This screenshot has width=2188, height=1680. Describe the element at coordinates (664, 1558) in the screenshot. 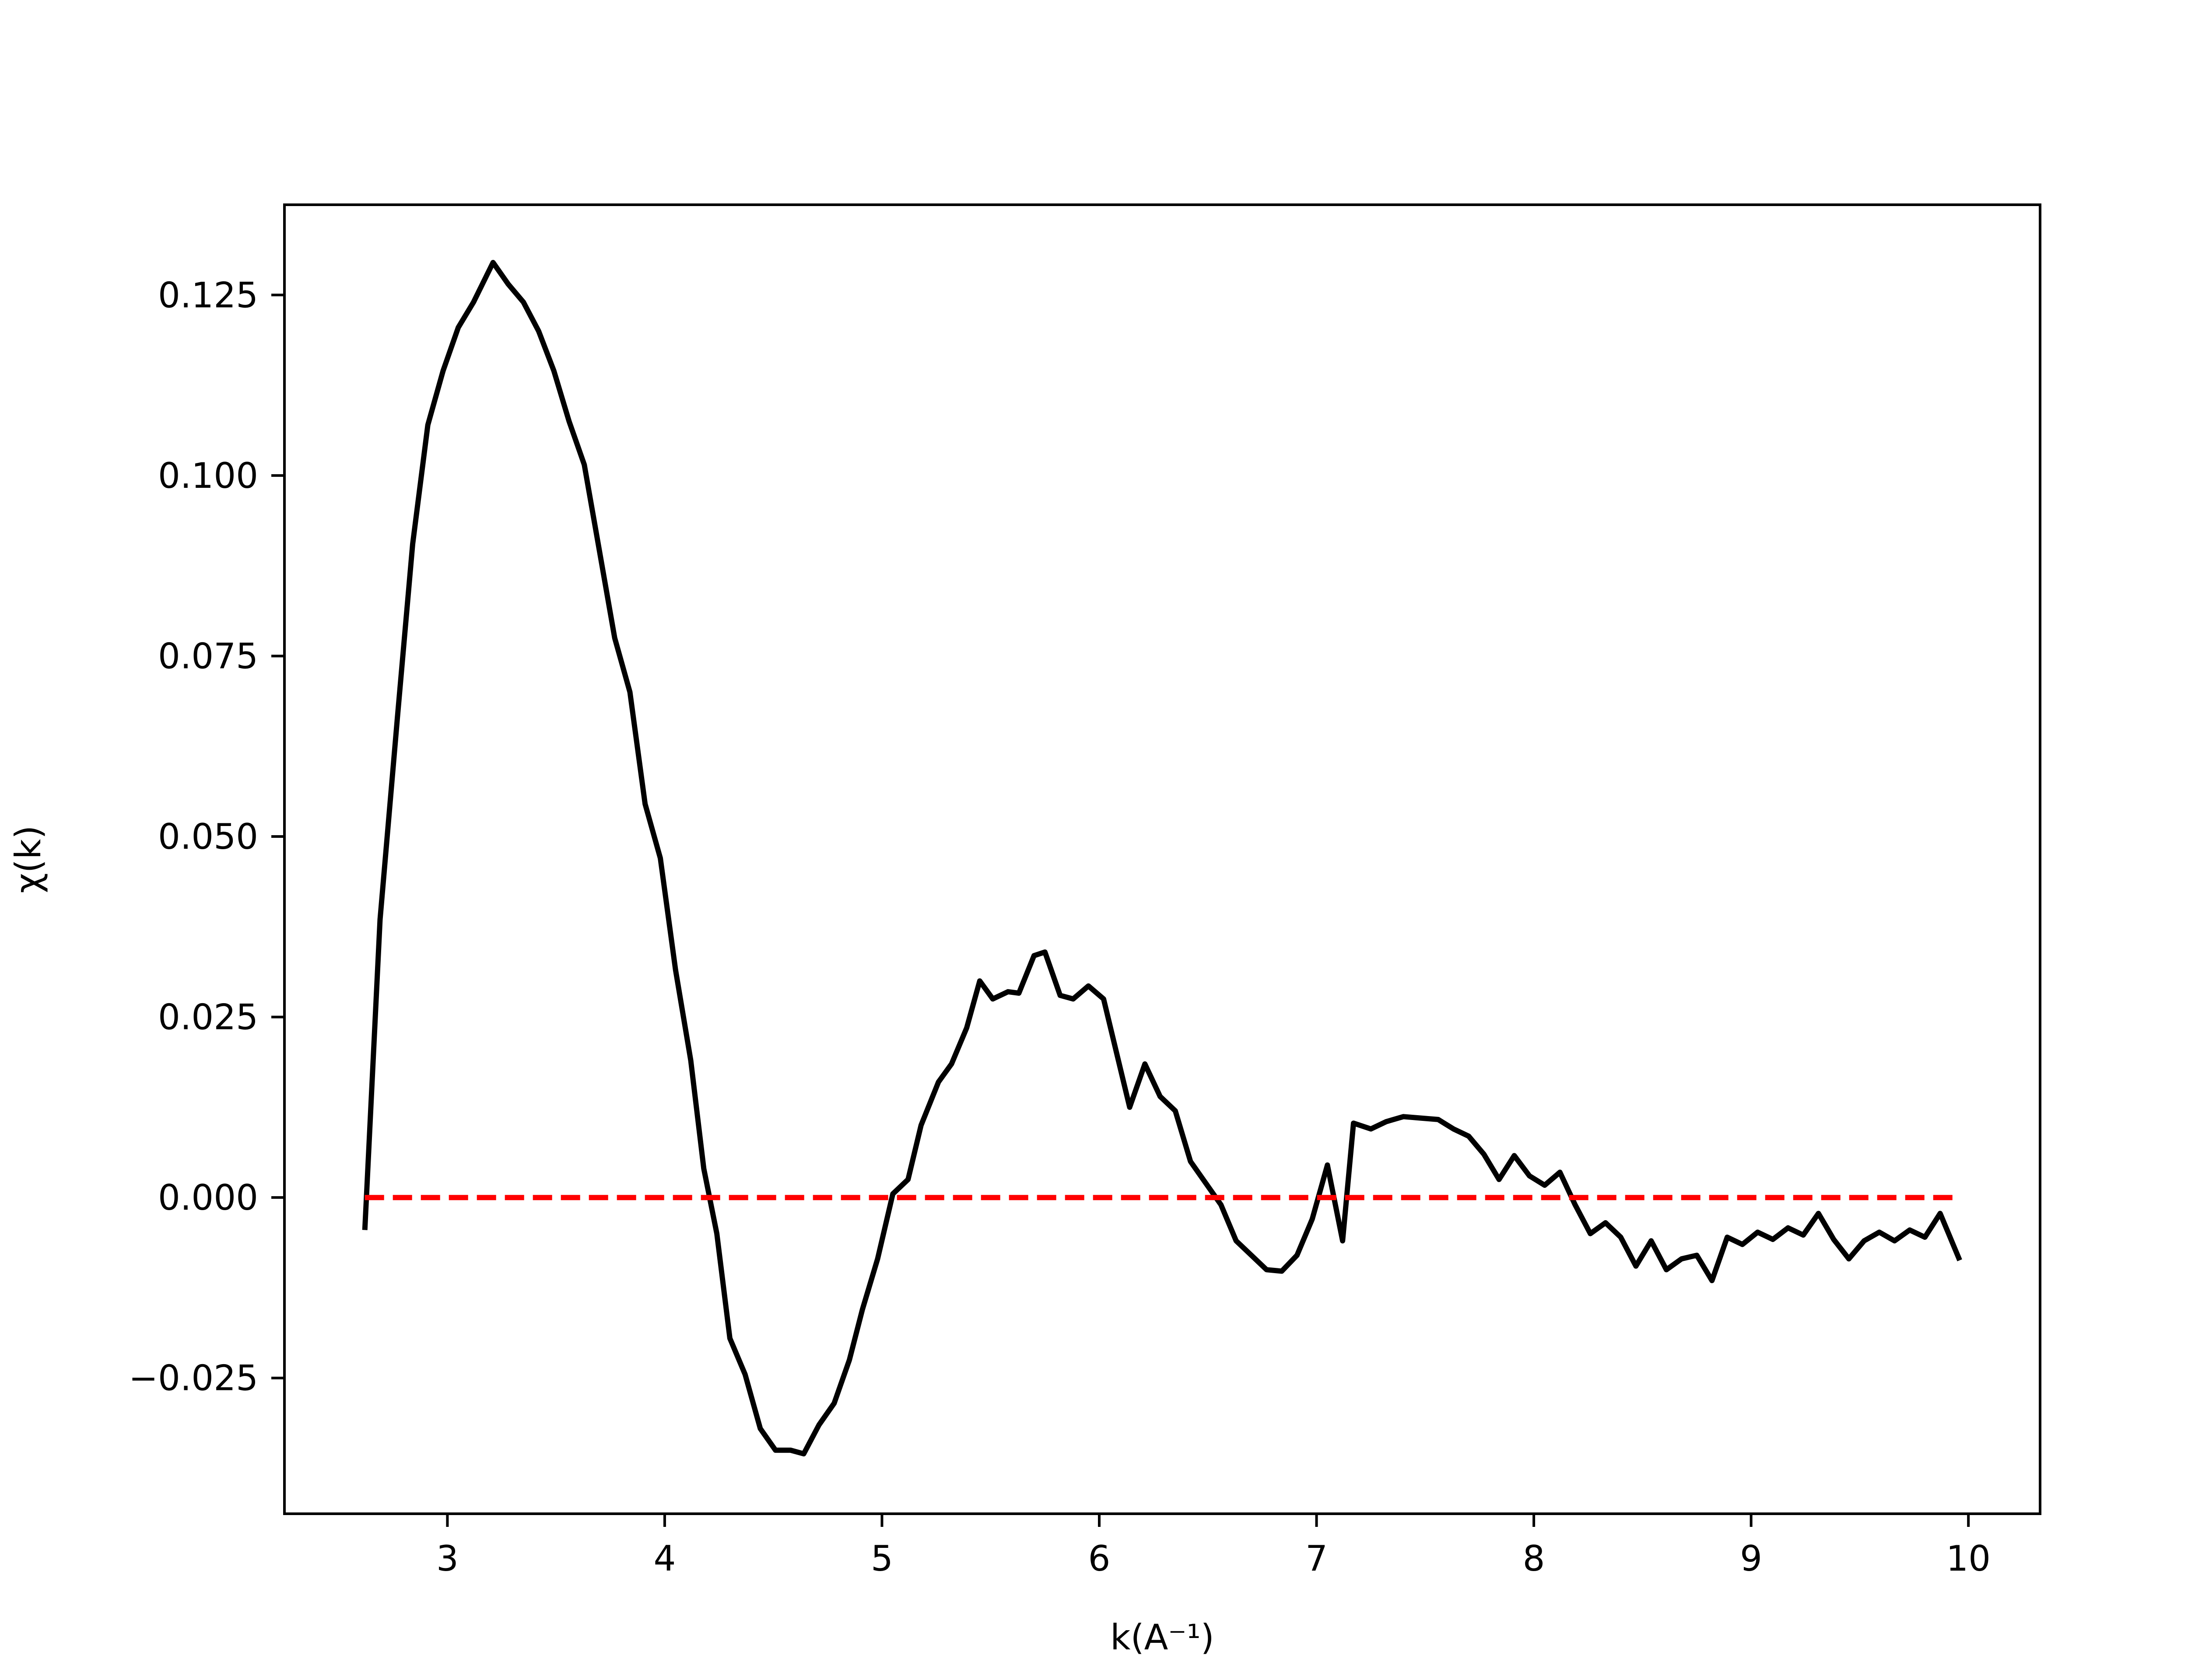

I see `x-tick-label: 4` at that location.